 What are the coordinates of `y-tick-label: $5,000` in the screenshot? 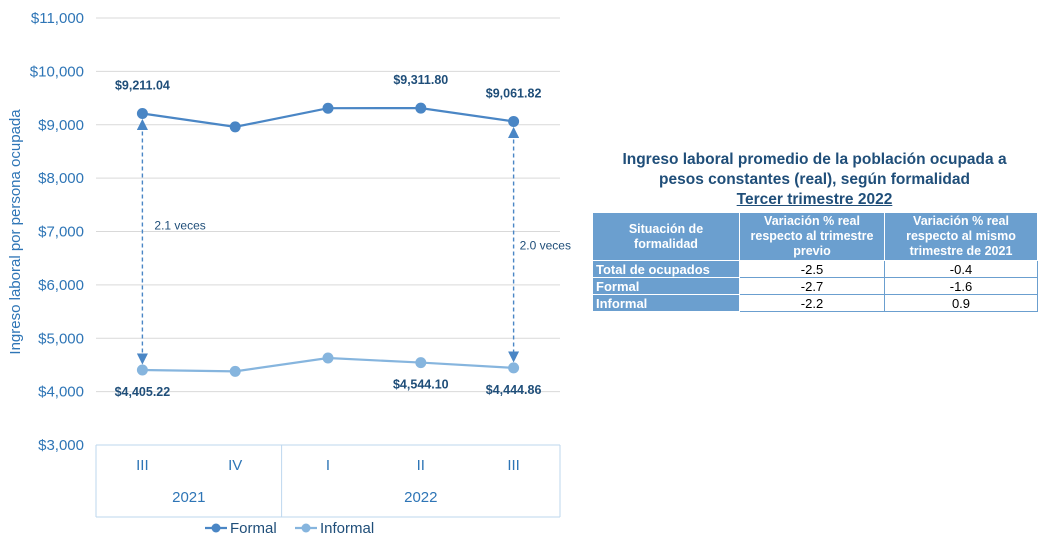 It's located at (61, 338).